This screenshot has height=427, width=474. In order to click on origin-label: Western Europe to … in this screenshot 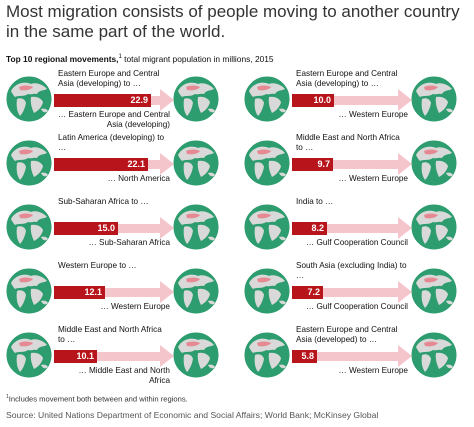, I will do `click(97, 265)`.